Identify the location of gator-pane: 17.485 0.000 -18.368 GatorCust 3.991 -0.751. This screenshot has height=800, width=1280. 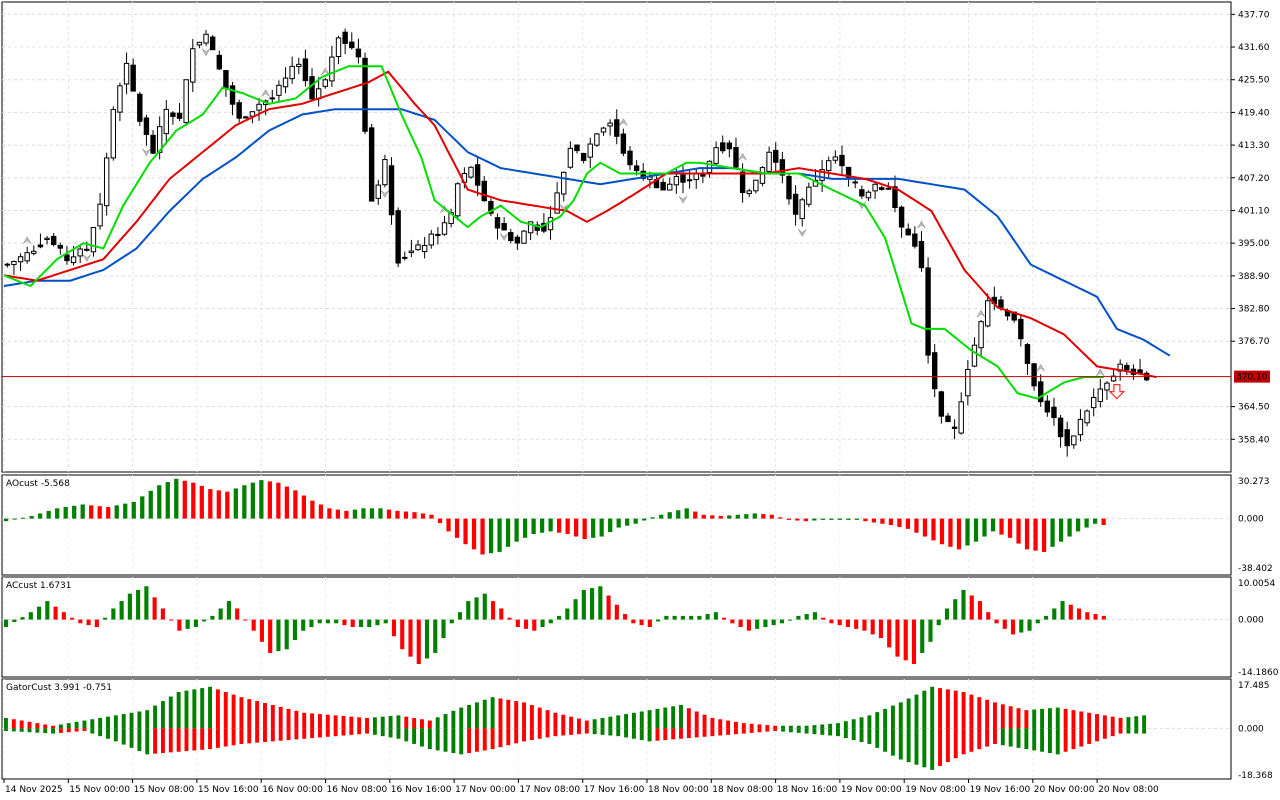
(637, 729).